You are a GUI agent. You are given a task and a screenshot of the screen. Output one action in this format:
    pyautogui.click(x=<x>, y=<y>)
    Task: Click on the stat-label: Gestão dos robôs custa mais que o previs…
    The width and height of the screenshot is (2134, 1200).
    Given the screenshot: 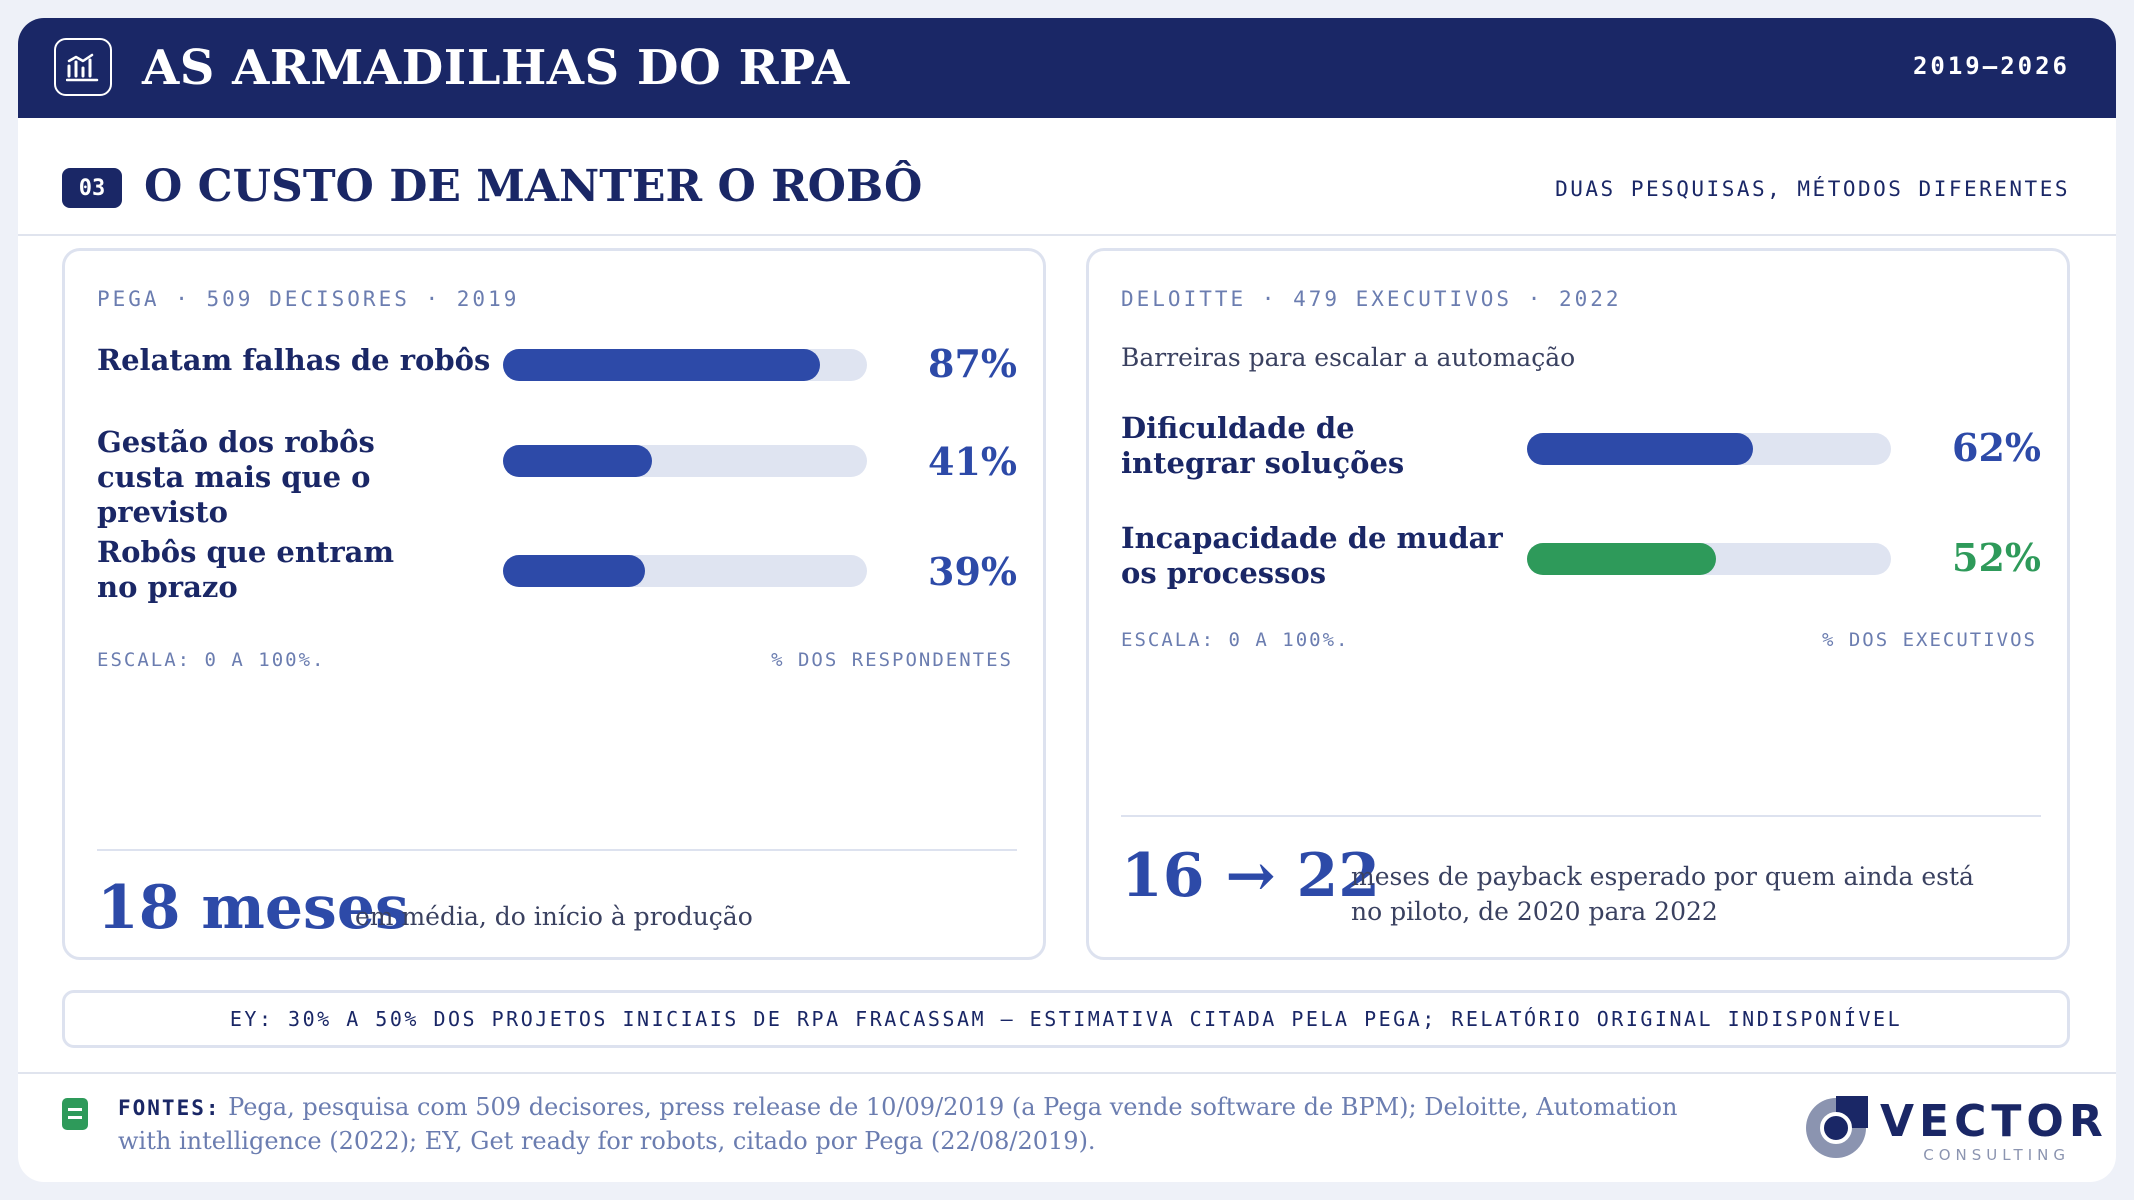 What is the action you would take?
    pyautogui.click(x=236, y=477)
    